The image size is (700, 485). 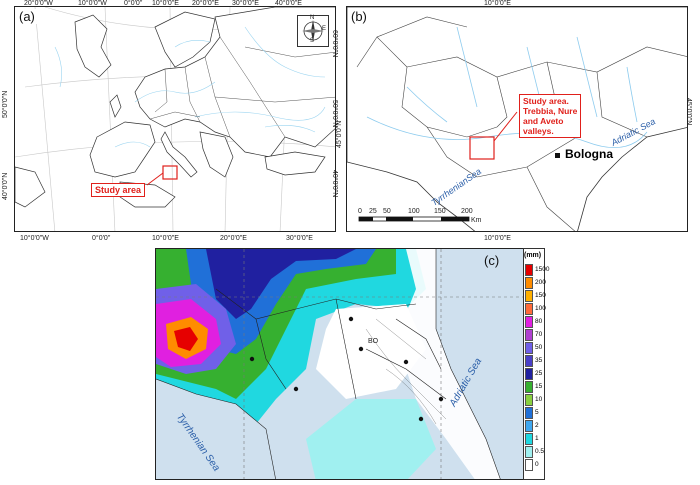 What do you see at coordinates (312, 18) in the screenshot?
I see `compass-letter-n: N` at bounding box center [312, 18].